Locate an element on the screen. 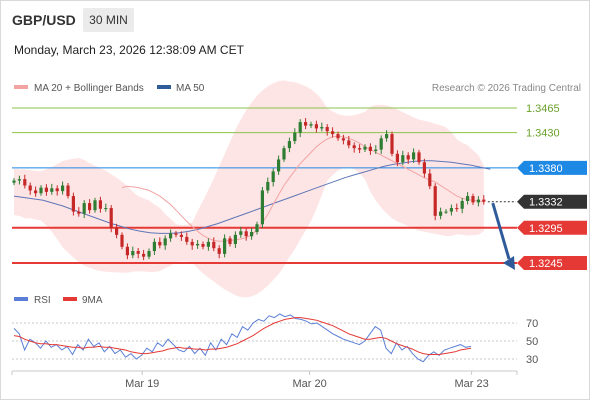 This screenshot has height=401, width=590. timeframe-badge is located at coordinates (108, 20).